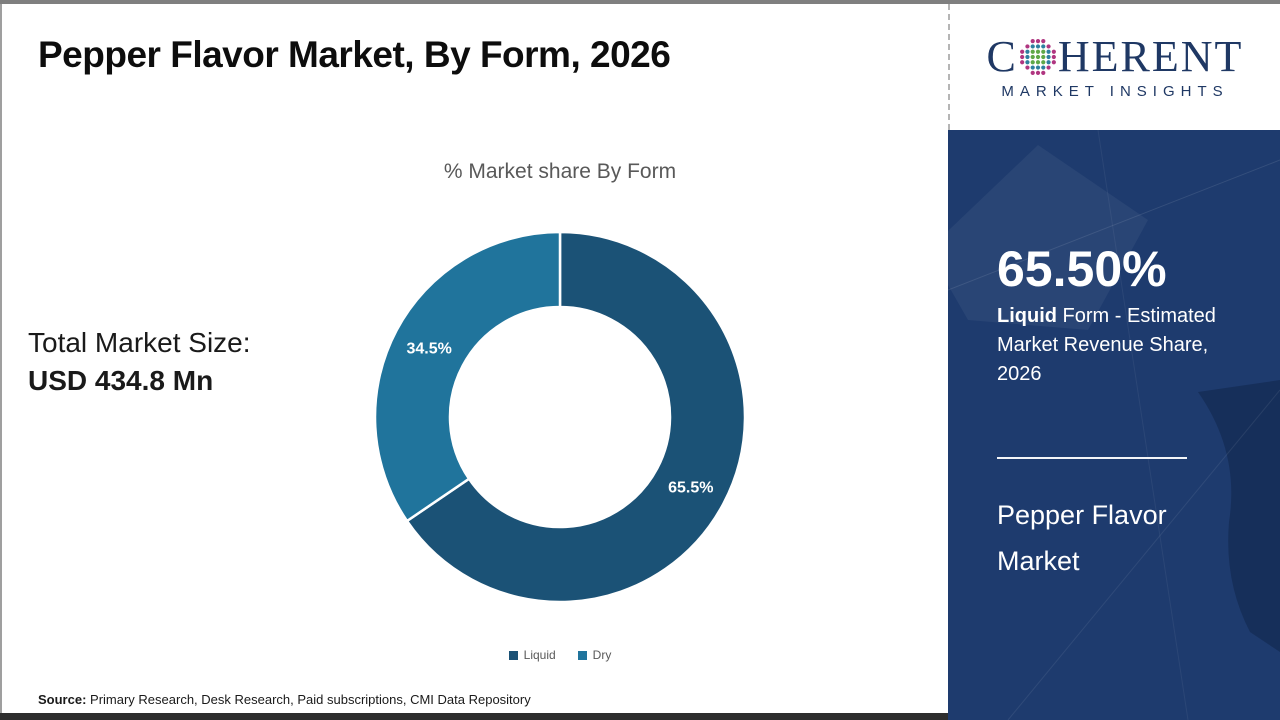 The width and height of the screenshot is (1280, 720). Describe the element at coordinates (560, 655) in the screenshot. I see `chart-legend: Liquid Dry` at that location.